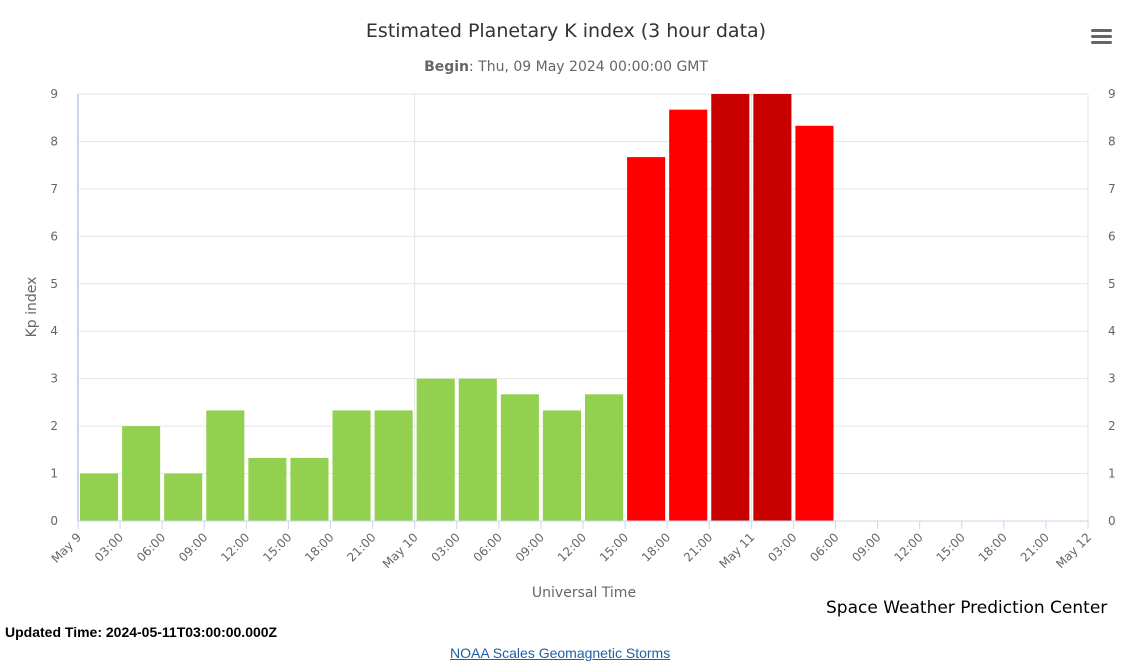 This screenshot has width=1135, height=661. What do you see at coordinates (54, 189) in the screenshot?
I see `y-tick-label-left: 7` at bounding box center [54, 189].